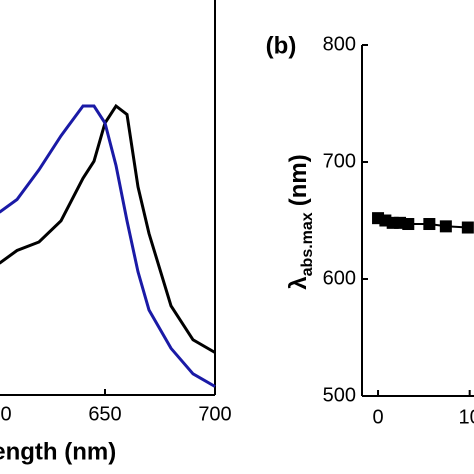 This screenshot has height=474, width=474. Describe the element at coordinates (298, 282) in the screenshot. I see `y-label-main: λ` at that location.